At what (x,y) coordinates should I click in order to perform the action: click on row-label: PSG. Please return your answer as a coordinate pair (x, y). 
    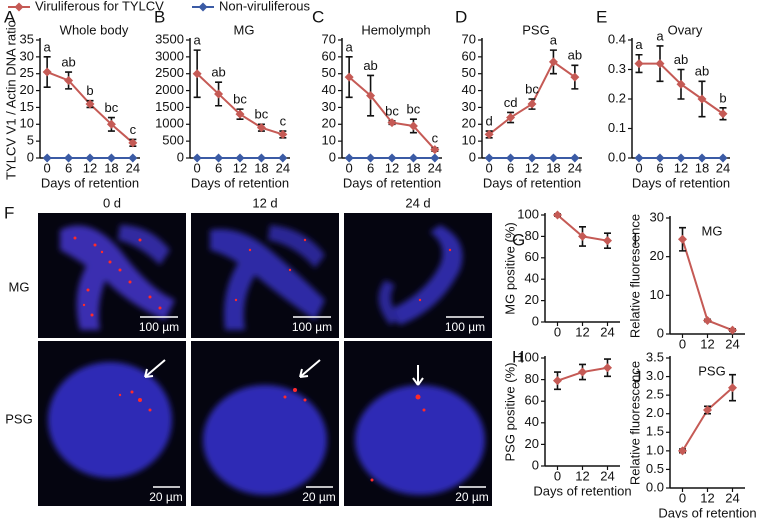
    Looking at the image, I should click on (18, 418).